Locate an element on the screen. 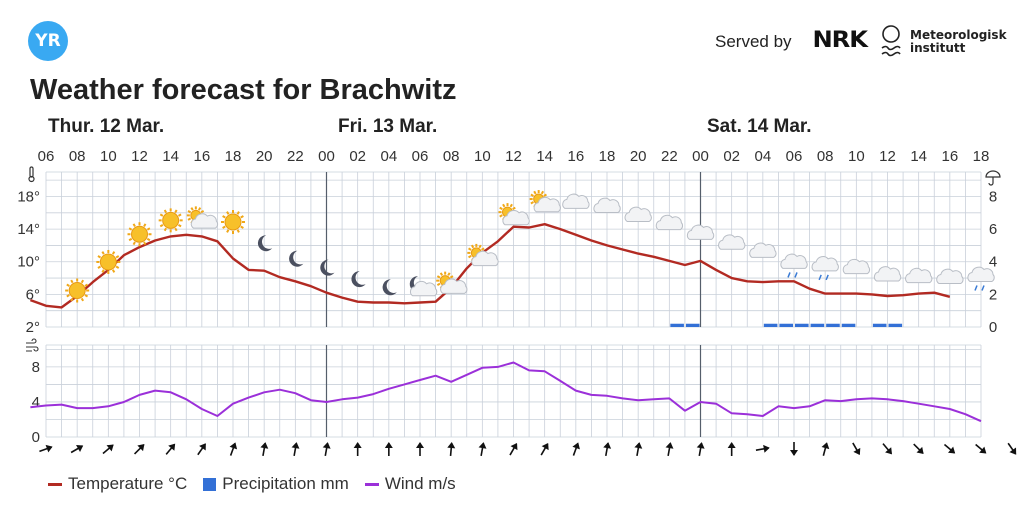 This screenshot has height=521, width=1024. legend-precipitation: Precipitation mm is located at coordinates (276, 484).